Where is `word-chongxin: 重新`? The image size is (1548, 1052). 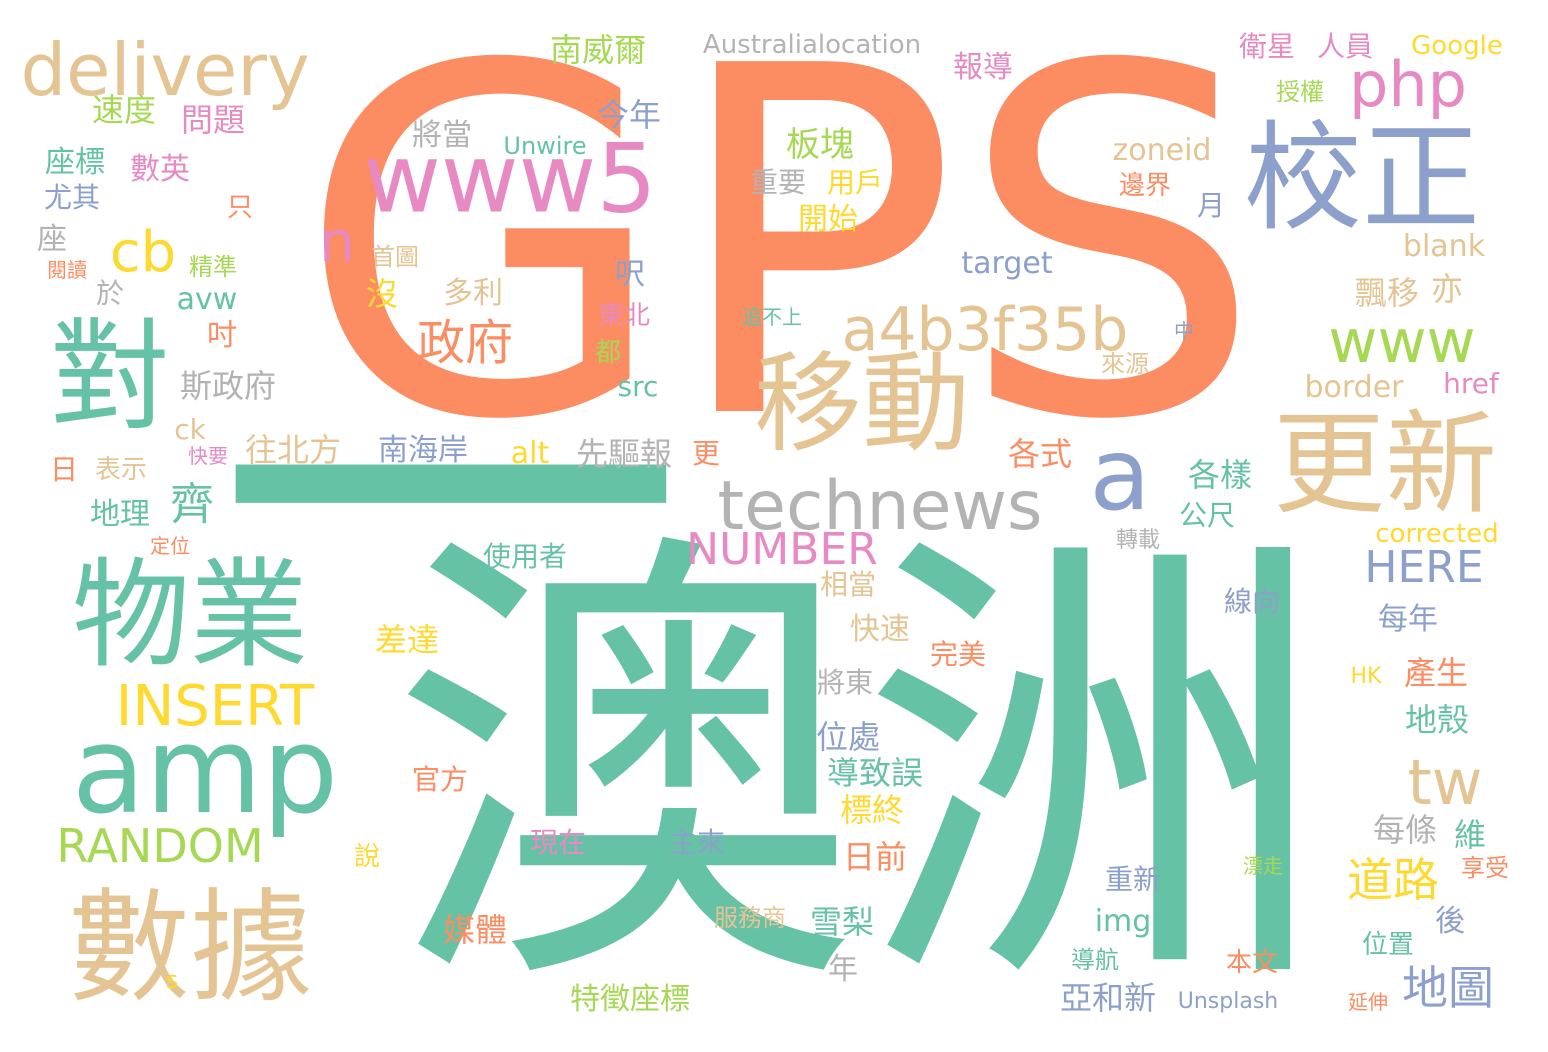 word-chongxin: 重新 is located at coordinates (1133, 880).